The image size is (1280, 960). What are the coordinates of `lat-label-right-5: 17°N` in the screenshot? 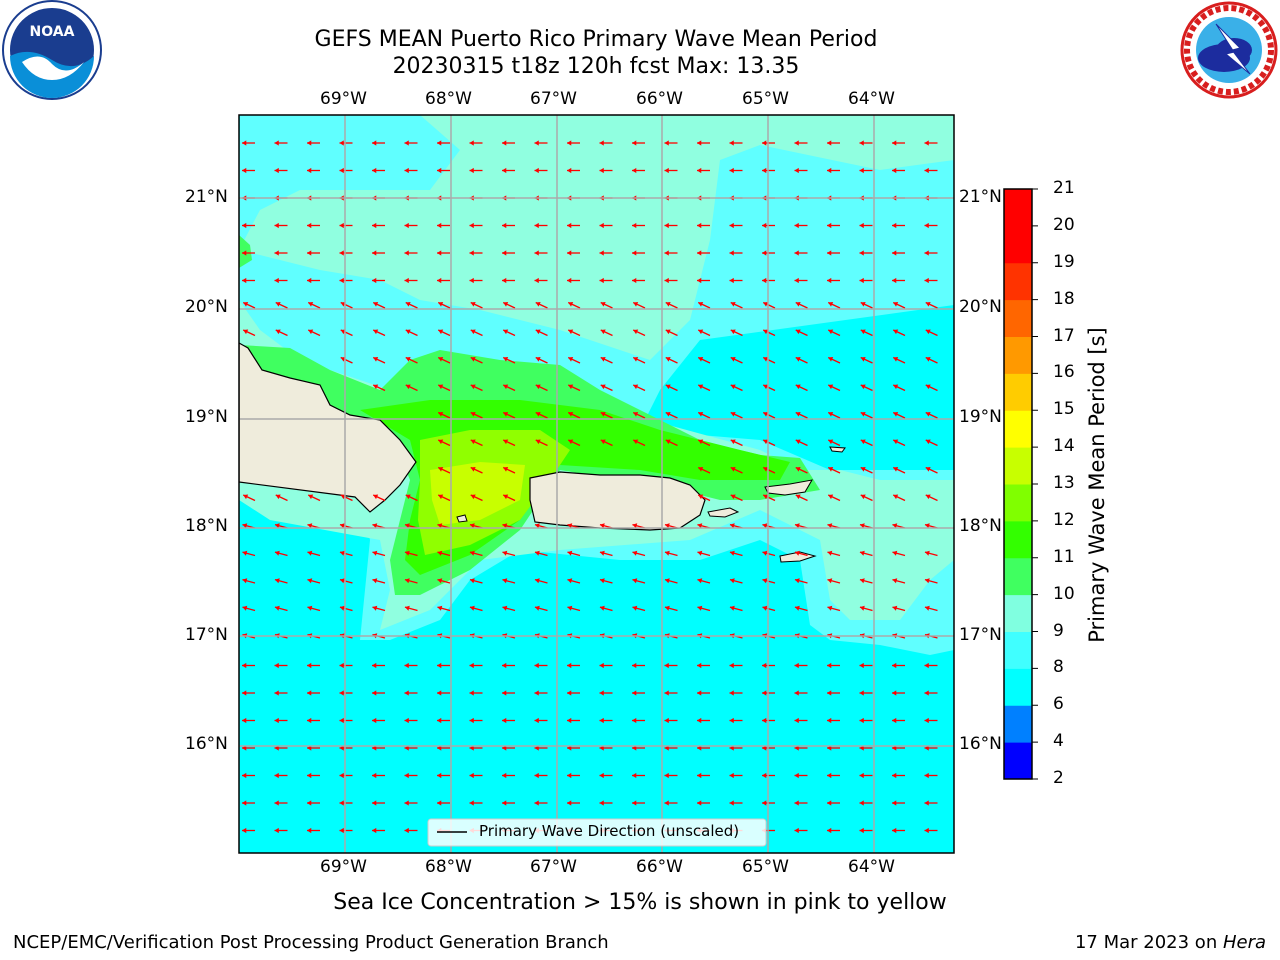 It's located at (980, 635).